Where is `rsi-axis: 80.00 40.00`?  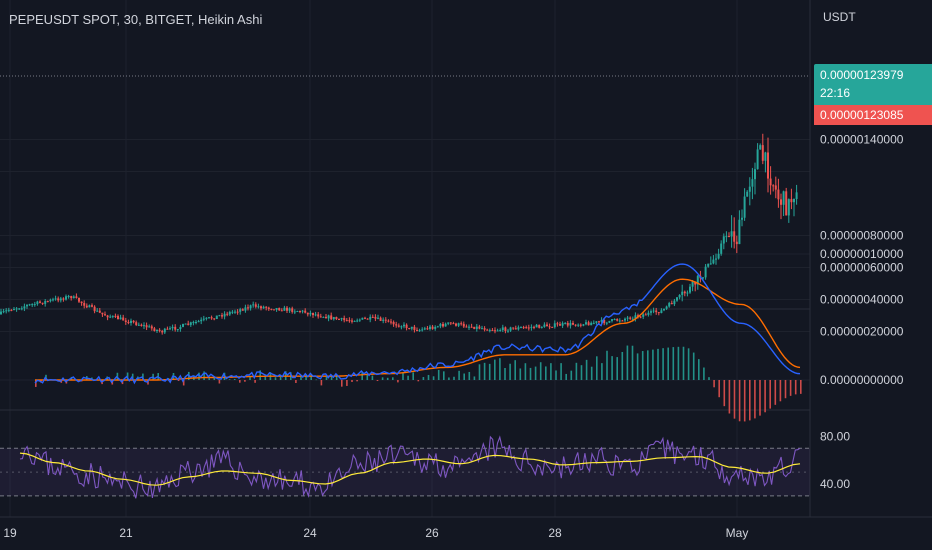 rsi-axis: 80.00 40.00 is located at coordinates (835, 460).